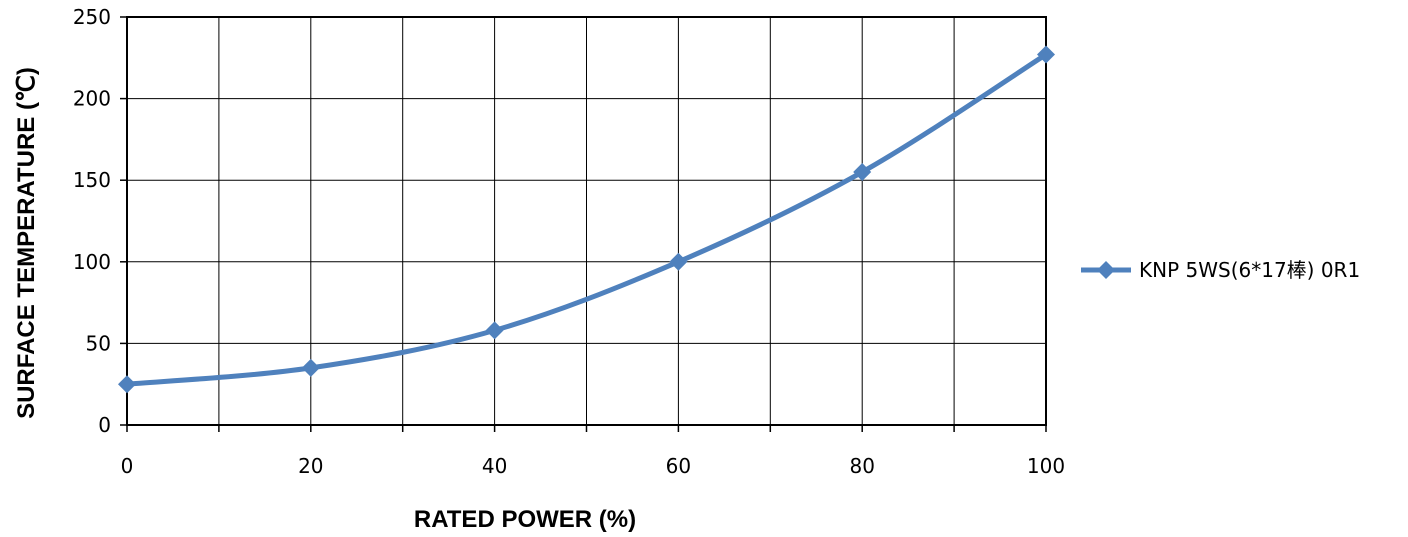  Describe the element at coordinates (98, 343) in the screenshot. I see `y-tick-label: 50` at that location.